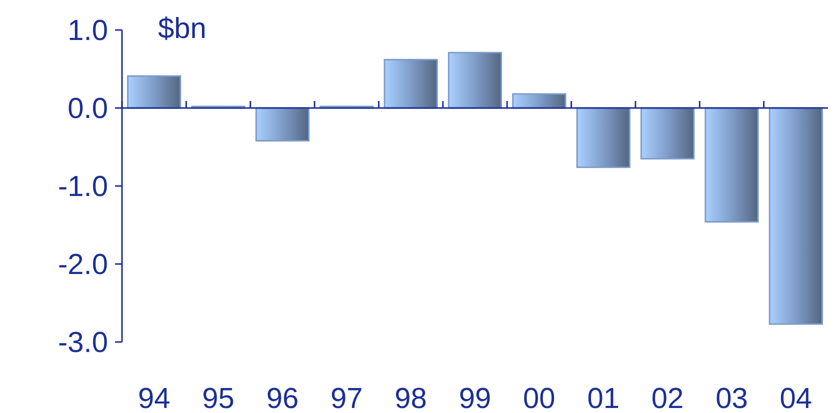 Image resolution: width=834 pixels, height=413 pixels. I want to click on x-tick-label: 02, so click(667, 398).